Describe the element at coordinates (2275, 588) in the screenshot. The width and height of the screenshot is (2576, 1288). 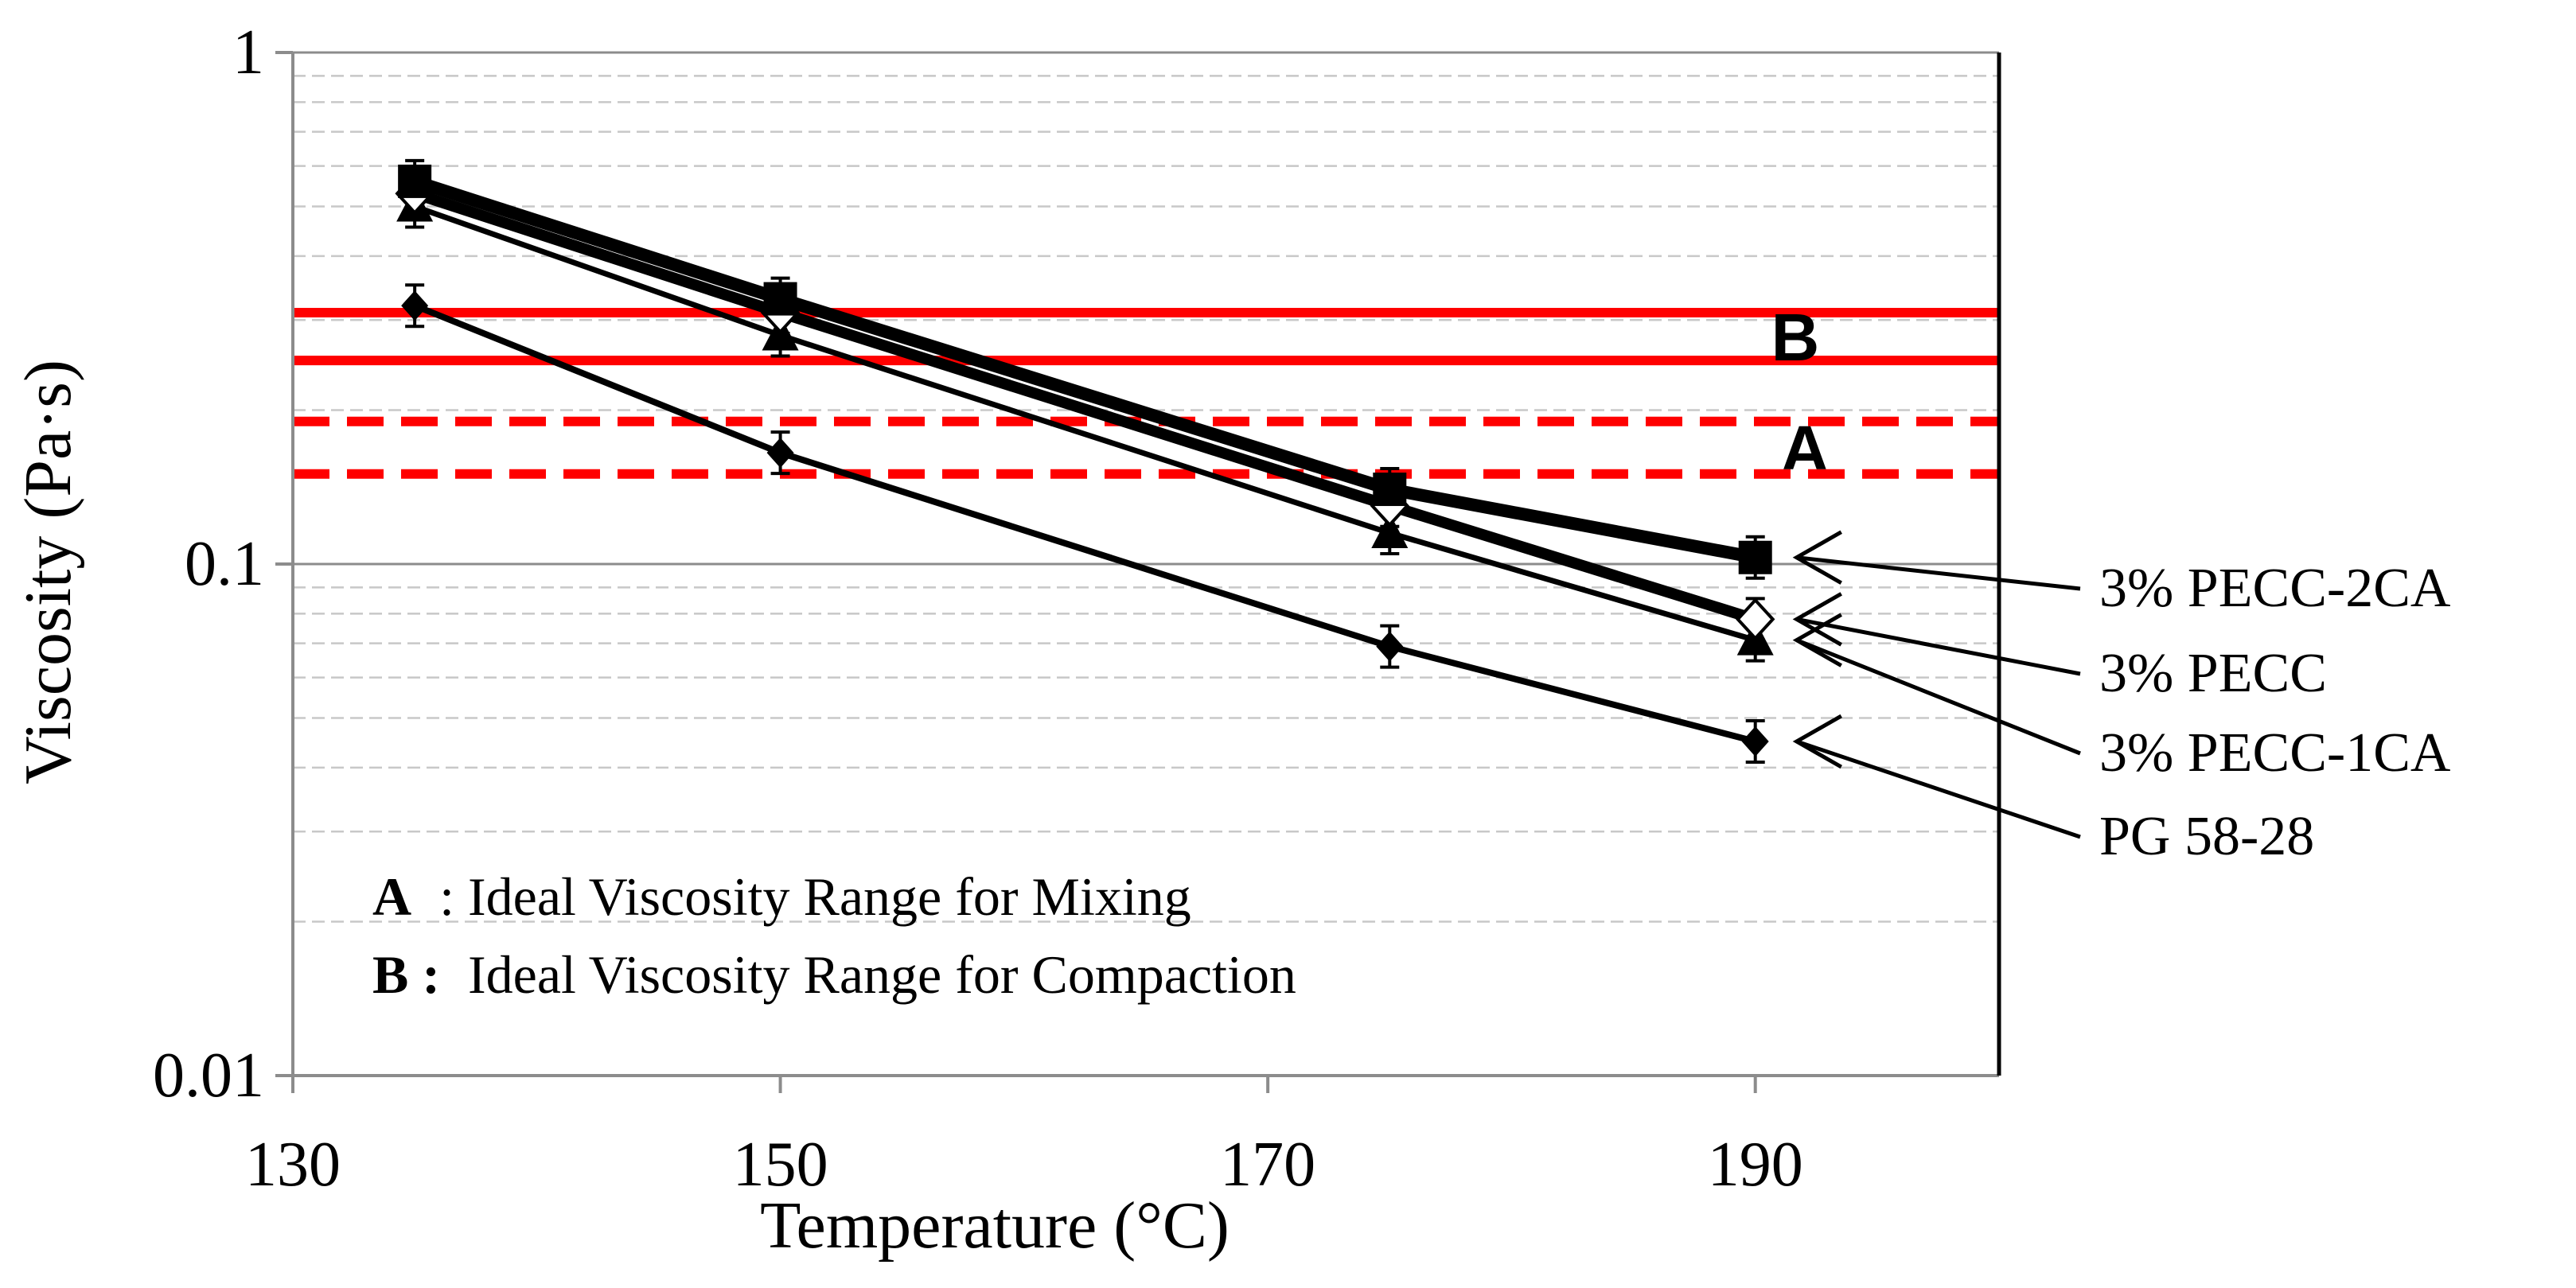
I see `series-label-pecc-2ca: 3% PECC-2CA` at that location.